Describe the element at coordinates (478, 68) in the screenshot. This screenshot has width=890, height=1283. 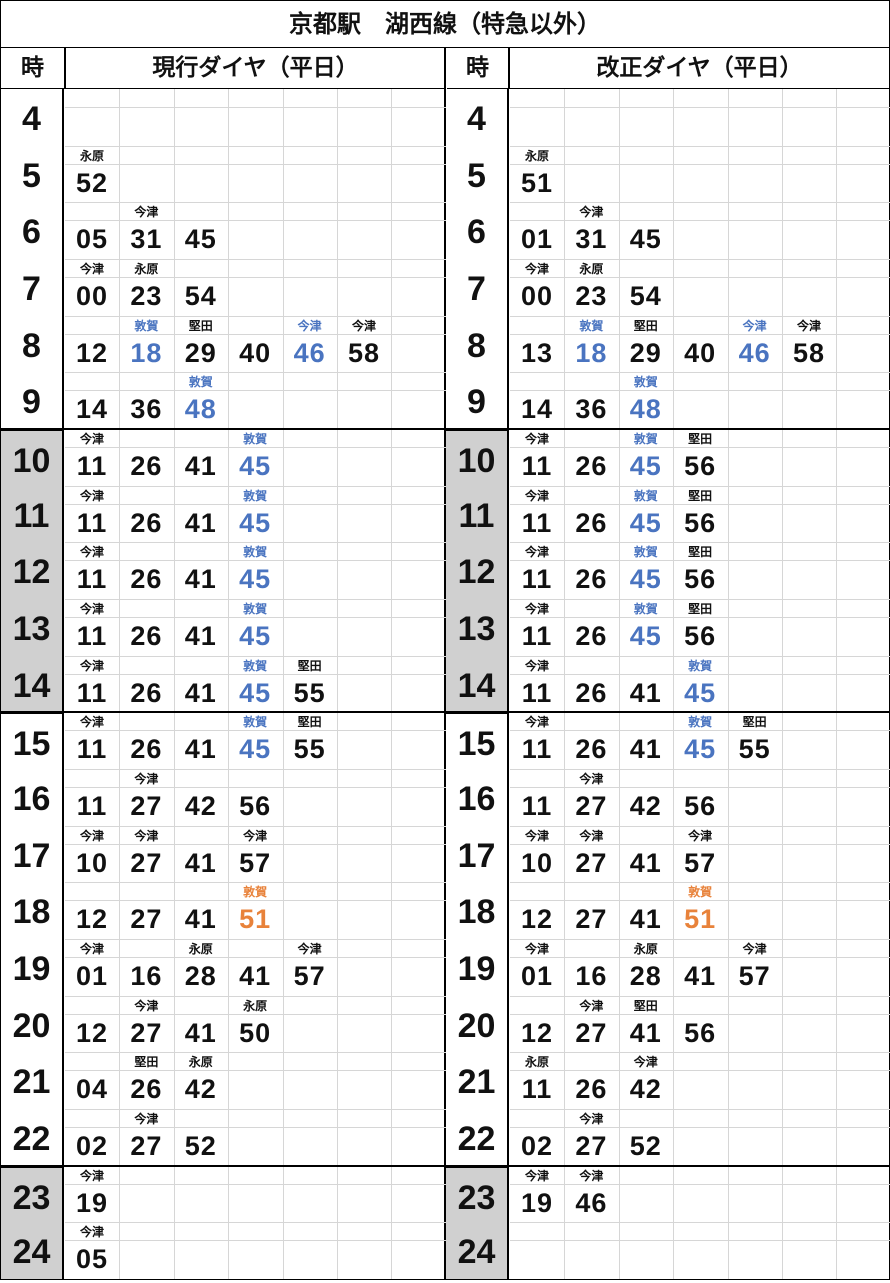
I see `hour-header-revised: 時` at that location.